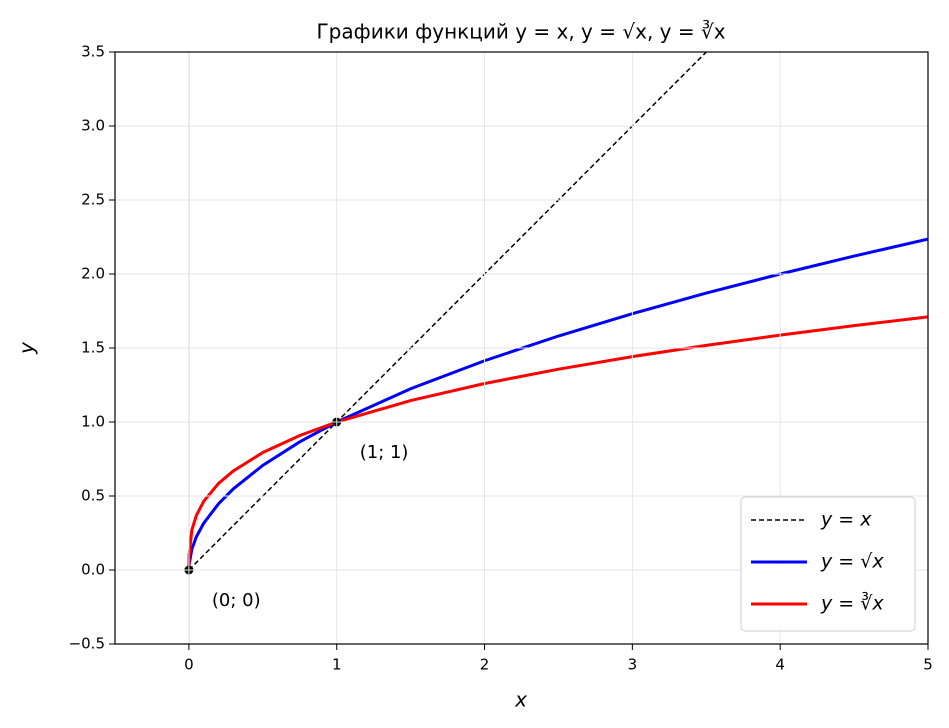 The image size is (949, 728). What do you see at coordinates (87, 644) in the screenshot?
I see `y-tick-label: −0.5` at bounding box center [87, 644].